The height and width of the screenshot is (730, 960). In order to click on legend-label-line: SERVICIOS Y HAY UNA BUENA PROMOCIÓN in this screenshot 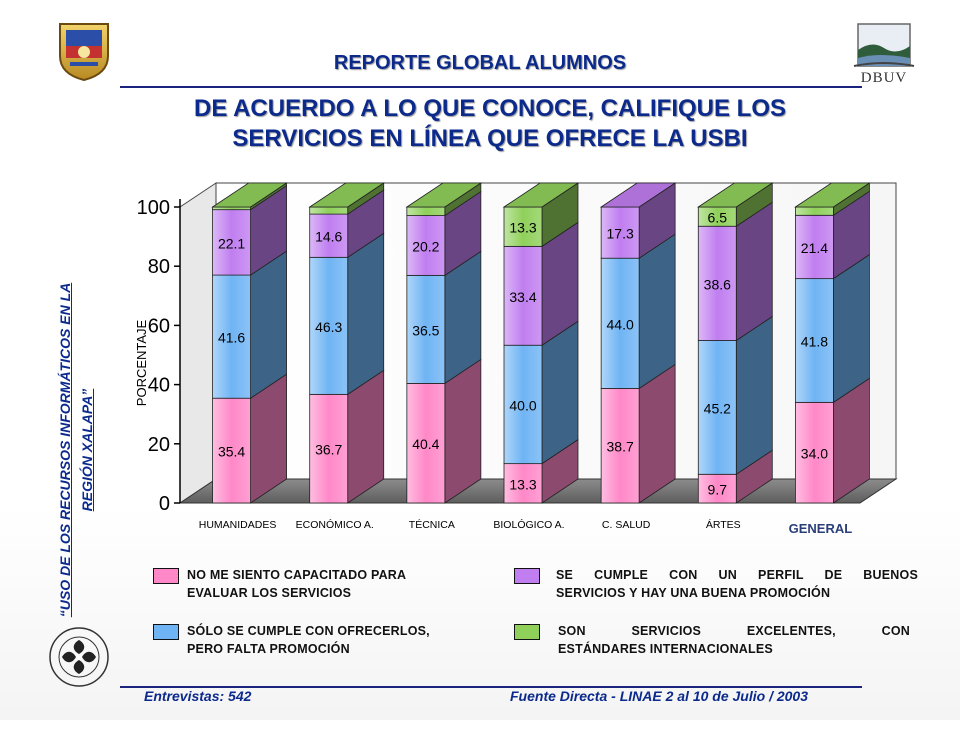, I will do `click(693, 593)`.